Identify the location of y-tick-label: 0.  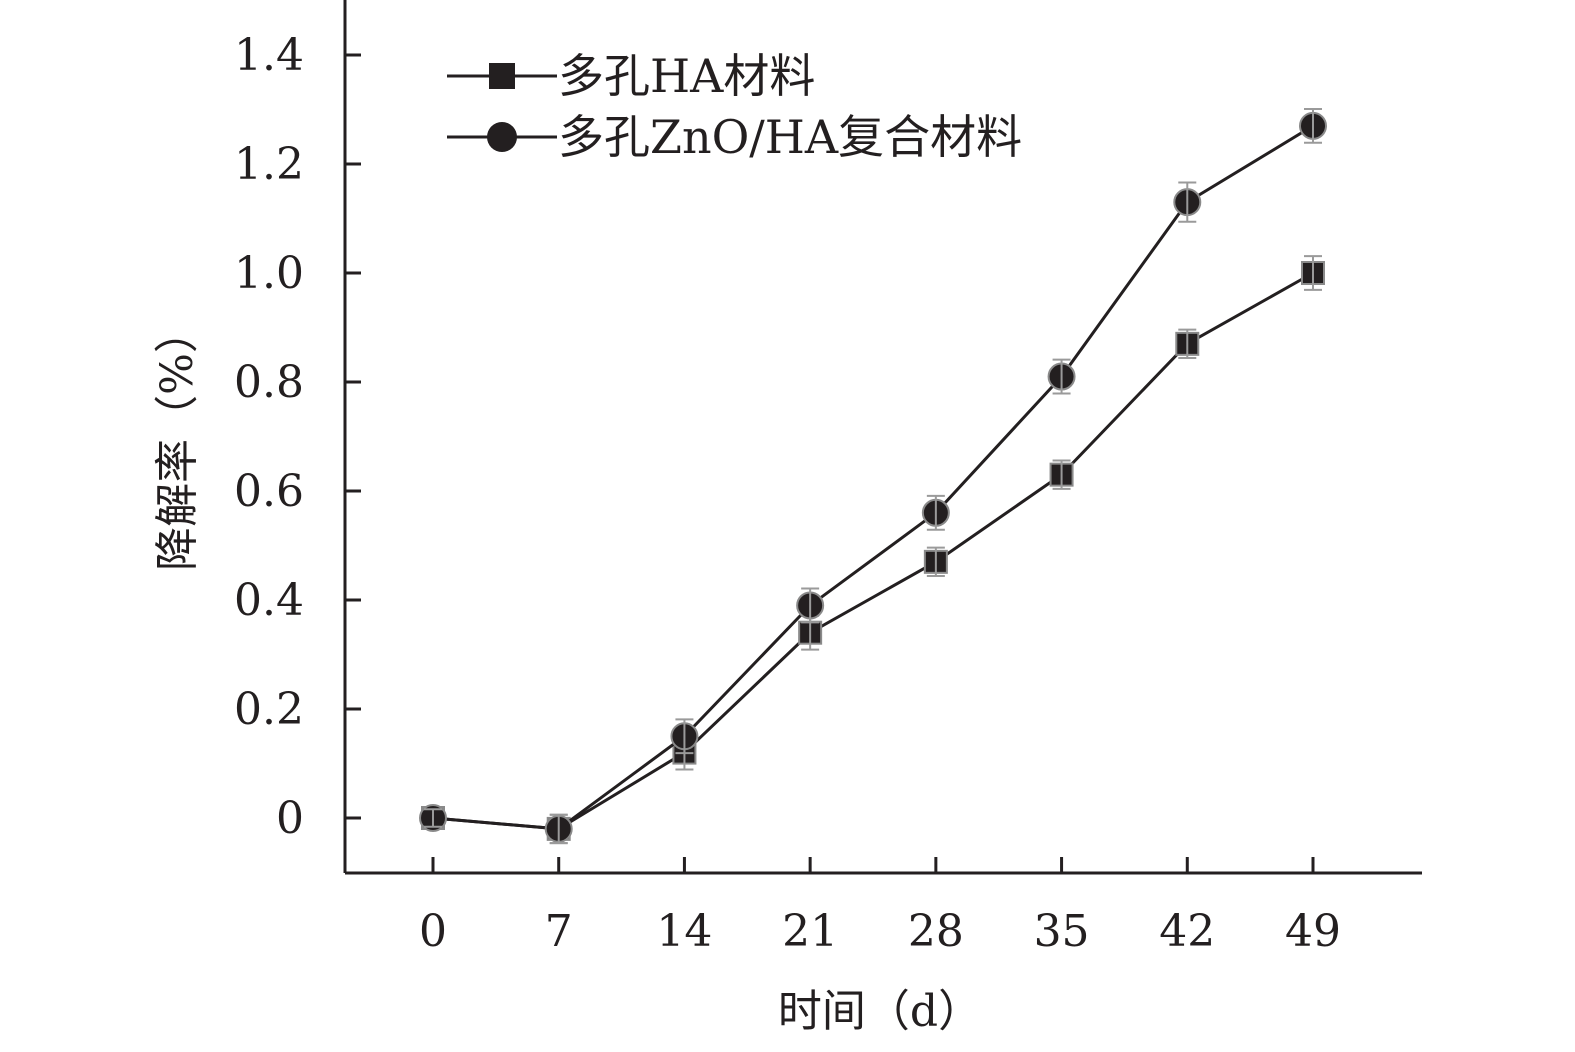
(290, 818).